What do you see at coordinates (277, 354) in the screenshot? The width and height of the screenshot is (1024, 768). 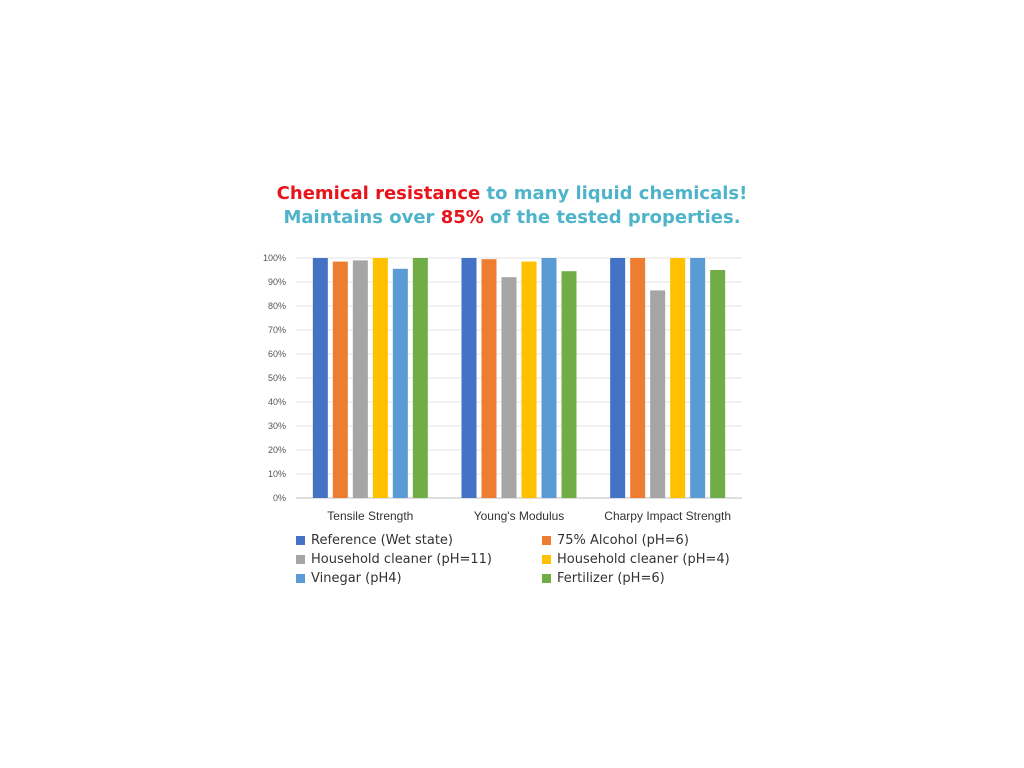 I see `y-tick-label: 60%` at bounding box center [277, 354].